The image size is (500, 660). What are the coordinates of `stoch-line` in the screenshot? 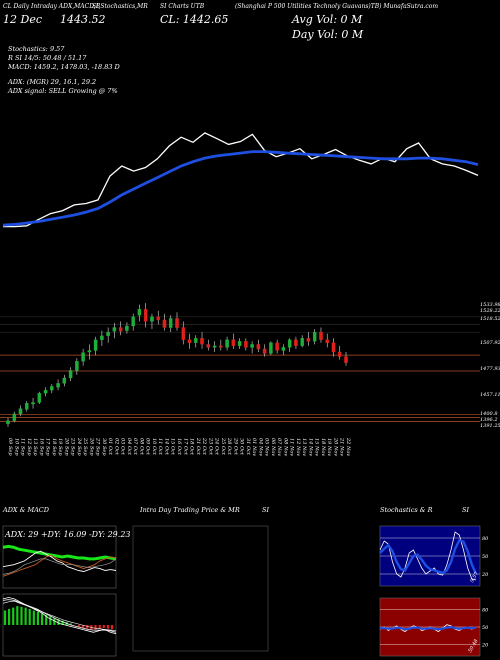 It's located at (428, 556).